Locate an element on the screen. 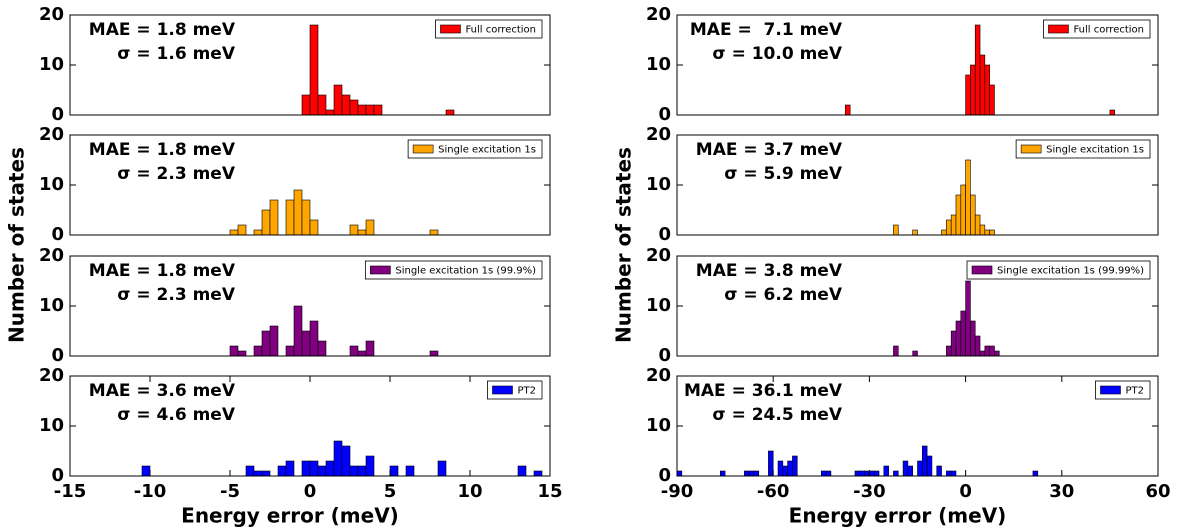 This screenshot has height=529, width=1180. annotation: MAE = 1.8 meV is located at coordinates (162, 30).